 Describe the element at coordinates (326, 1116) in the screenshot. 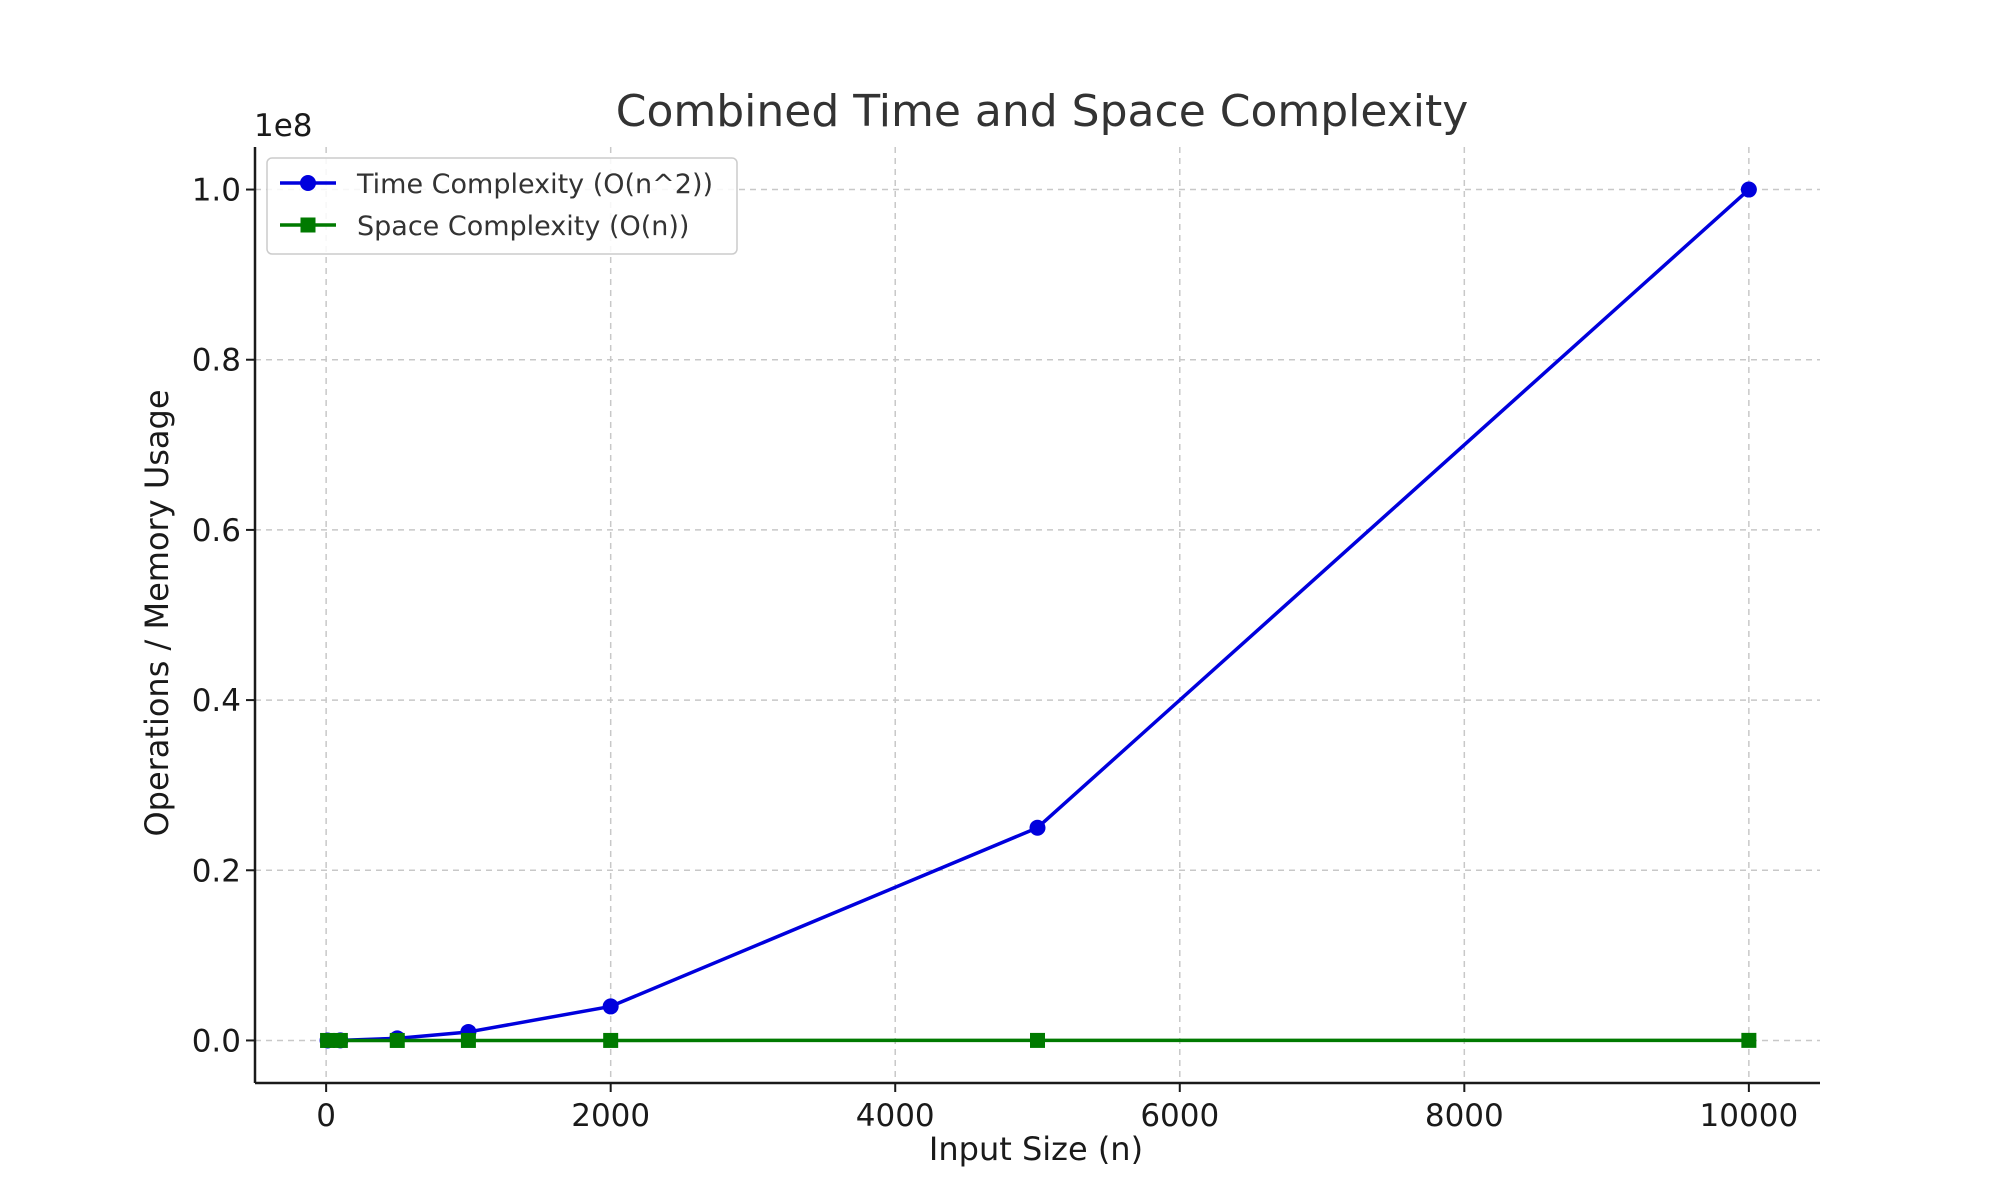

I see `x-tick-label: 0` at that location.